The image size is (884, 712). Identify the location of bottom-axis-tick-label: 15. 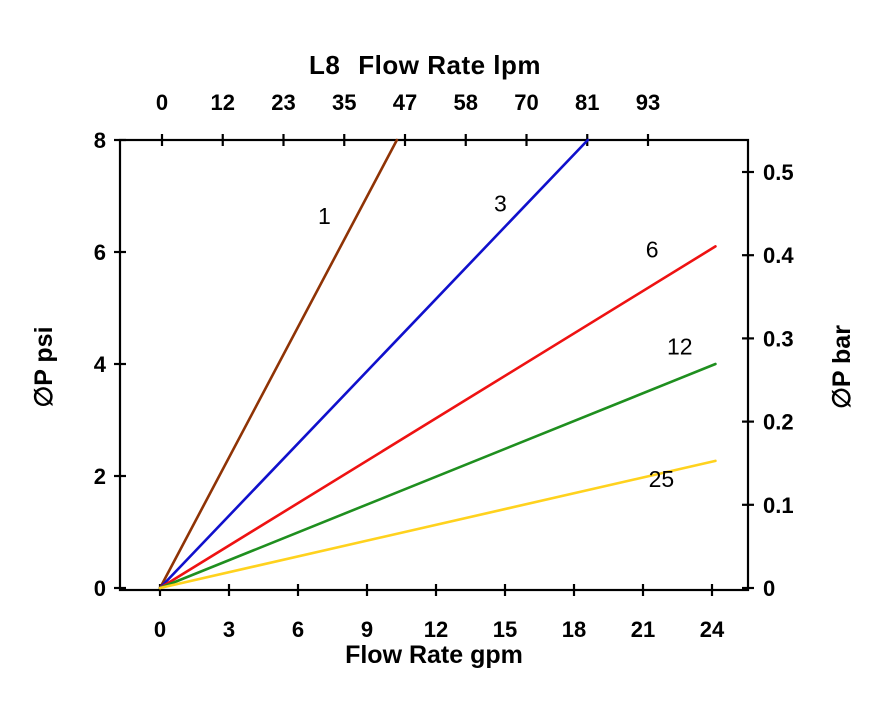
(505, 629).